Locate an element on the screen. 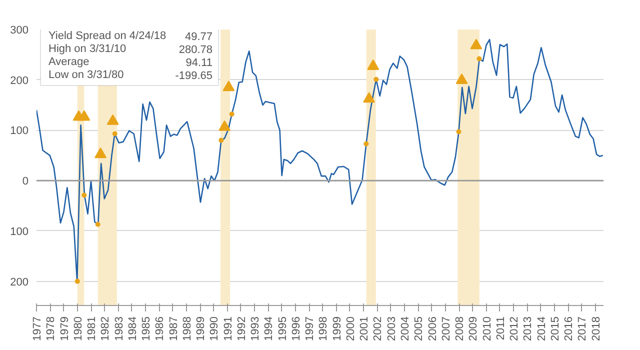 The height and width of the screenshot is (350, 640). x-tick-label: 1990 is located at coordinates (214, 328).